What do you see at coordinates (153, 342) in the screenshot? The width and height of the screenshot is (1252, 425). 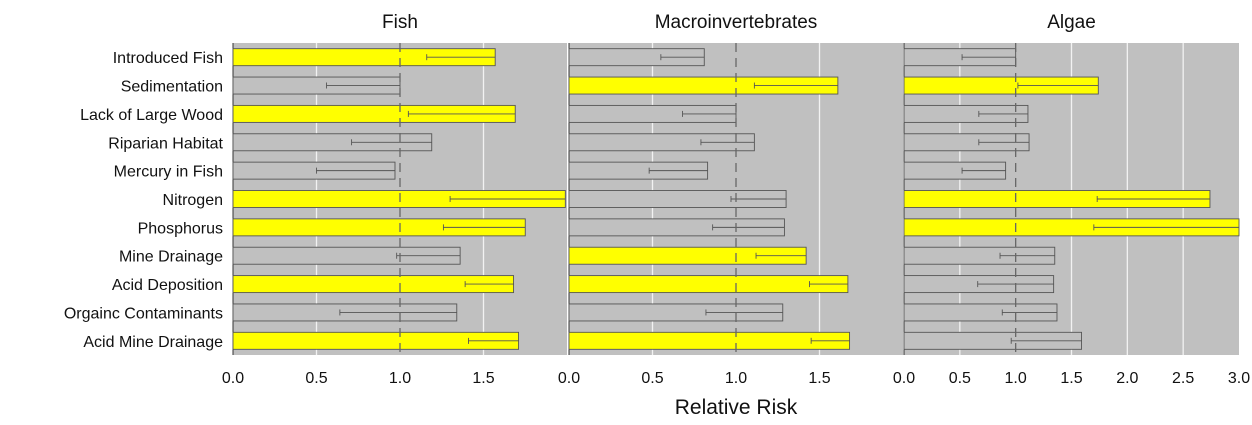 I see `category-label: Acid Mine Drainage` at bounding box center [153, 342].